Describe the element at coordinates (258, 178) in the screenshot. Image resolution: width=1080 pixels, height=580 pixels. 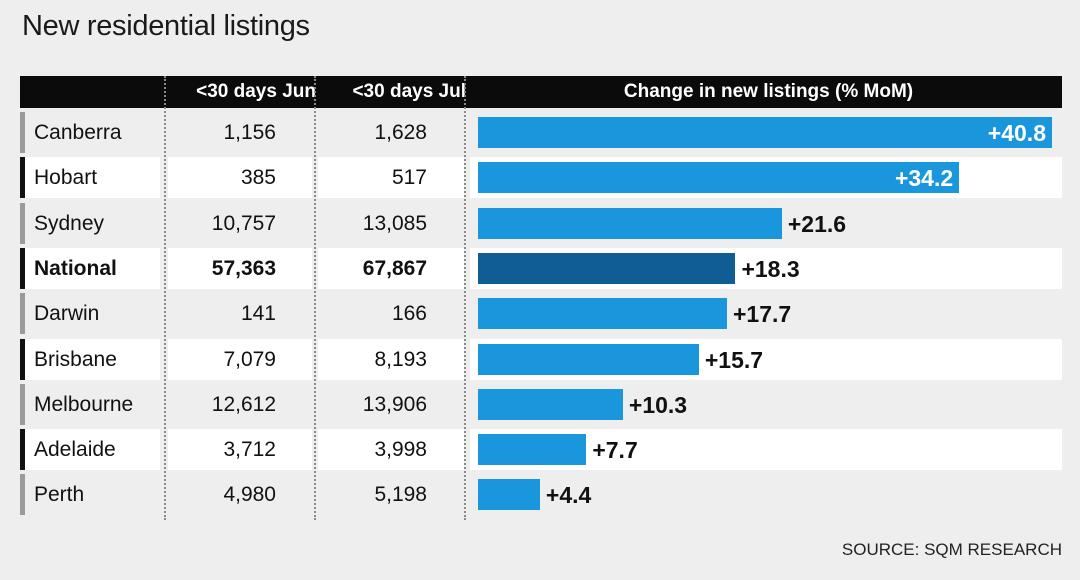
I see `jun-value: 385` at that location.